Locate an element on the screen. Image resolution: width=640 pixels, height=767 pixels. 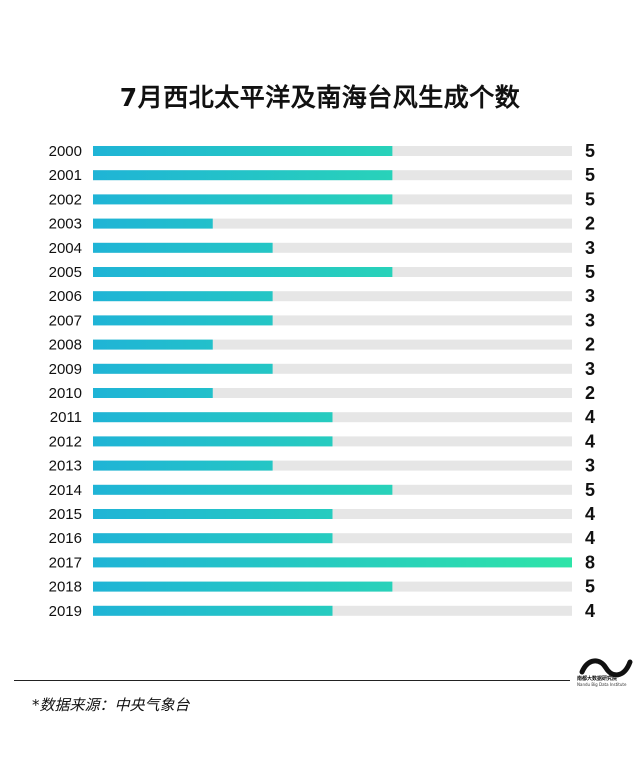
bar-row: 2006 3 is located at coordinates (322, 296).